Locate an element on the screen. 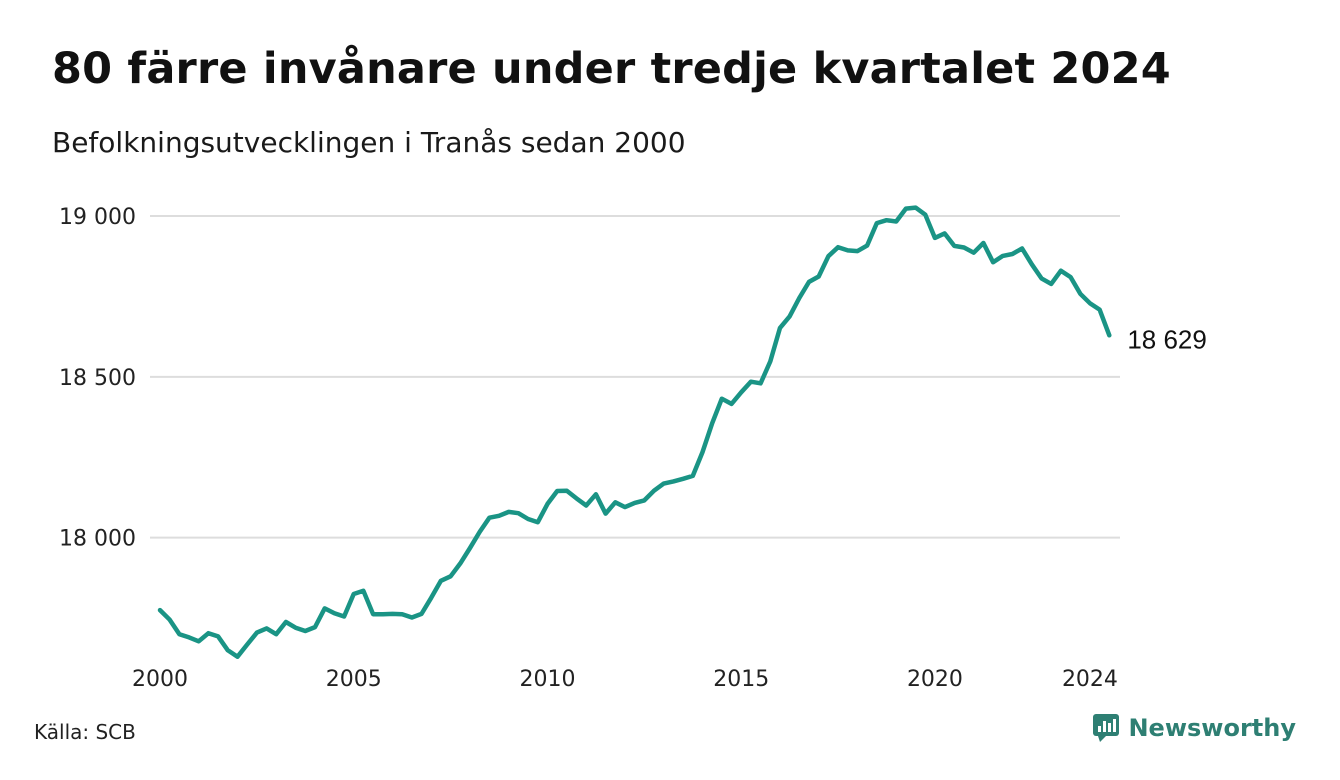 The image size is (1340, 780). brand: Newsworthy is located at coordinates (1194, 728).